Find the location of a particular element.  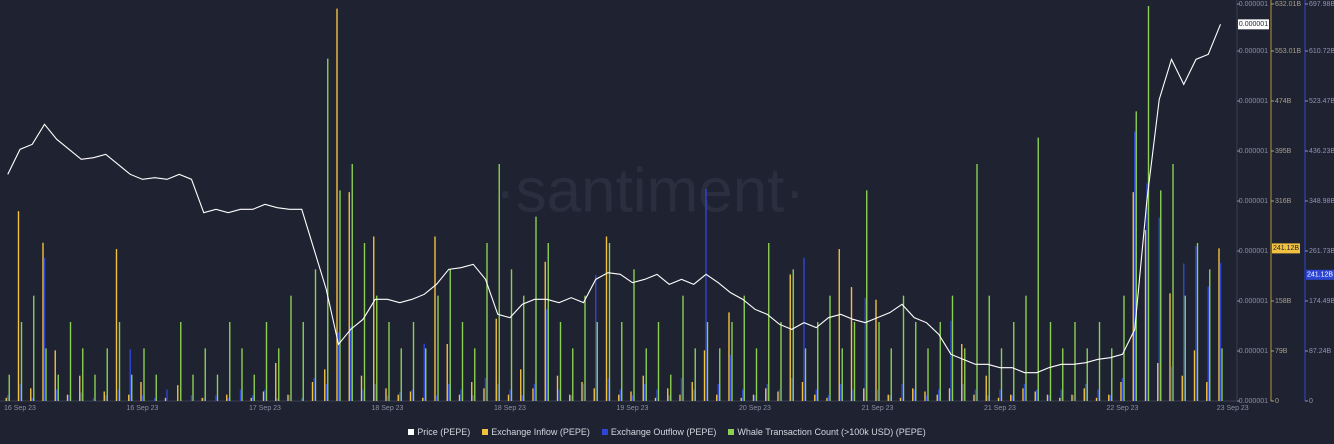

y-tick-label: 87.24B is located at coordinates (1320, 351).